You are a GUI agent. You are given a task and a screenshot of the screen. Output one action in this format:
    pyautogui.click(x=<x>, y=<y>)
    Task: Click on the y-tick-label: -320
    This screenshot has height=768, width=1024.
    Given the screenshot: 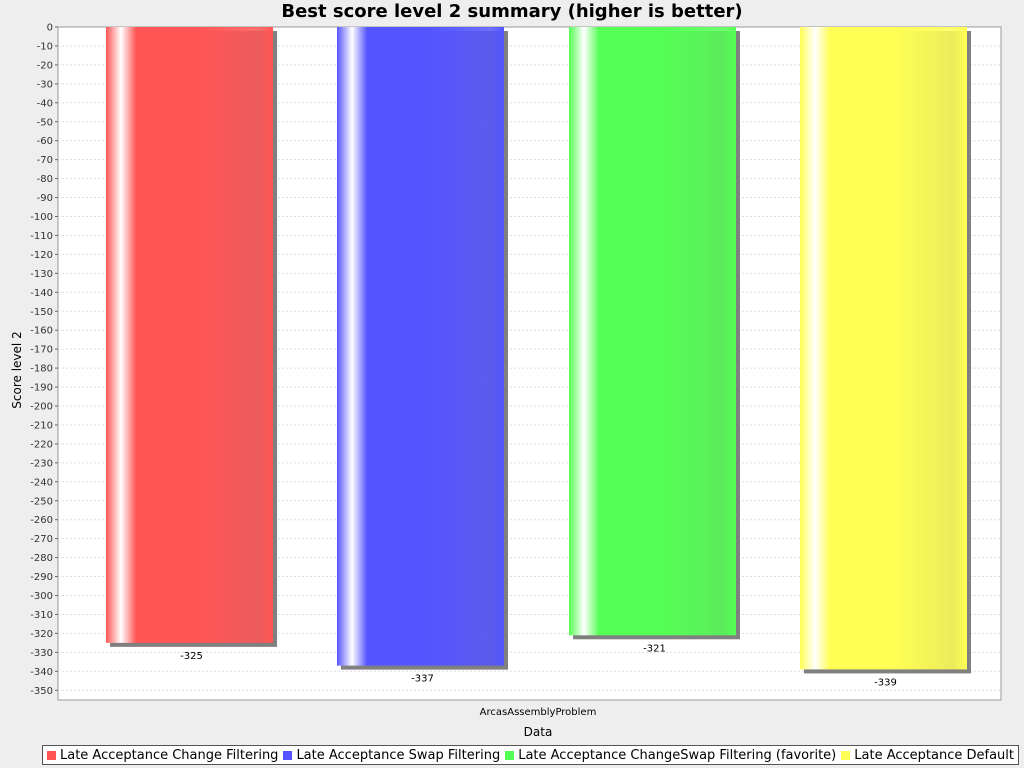 What is the action you would take?
    pyautogui.click(x=41, y=634)
    